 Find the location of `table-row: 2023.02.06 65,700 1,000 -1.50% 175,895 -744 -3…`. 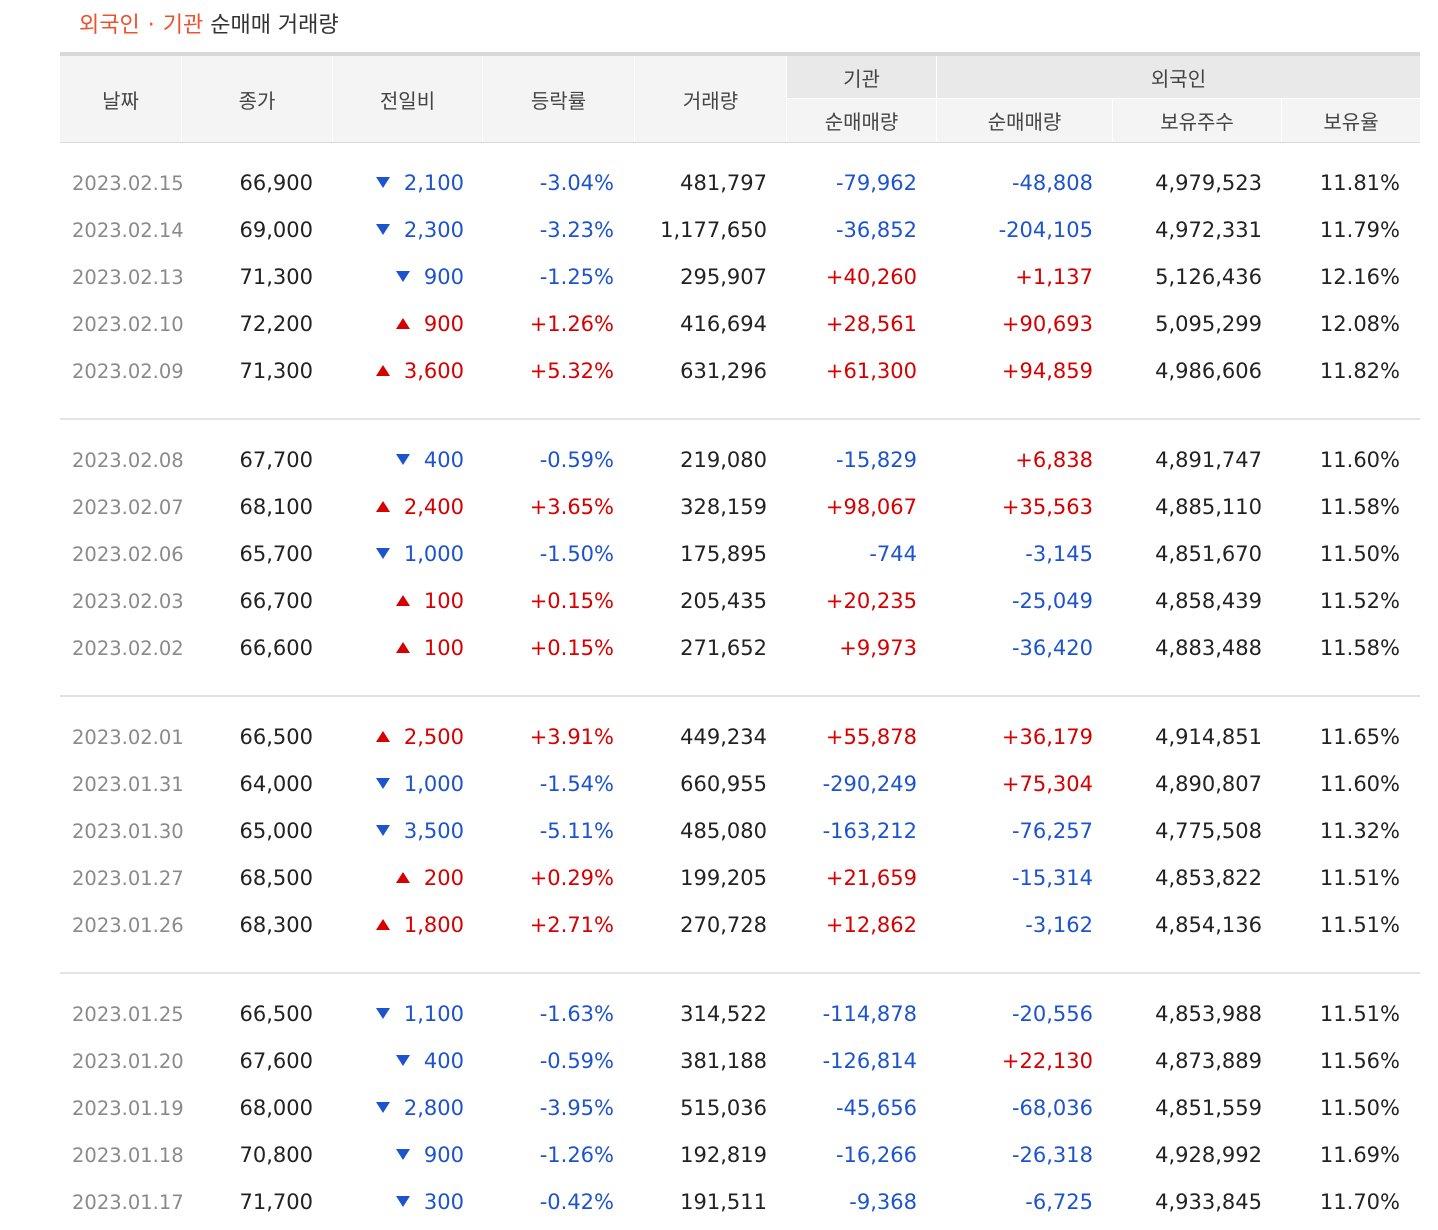

table-row: 2023.02.06 65,700 1,000 -1.50% 175,895 -744 -3… is located at coordinates (740, 554).